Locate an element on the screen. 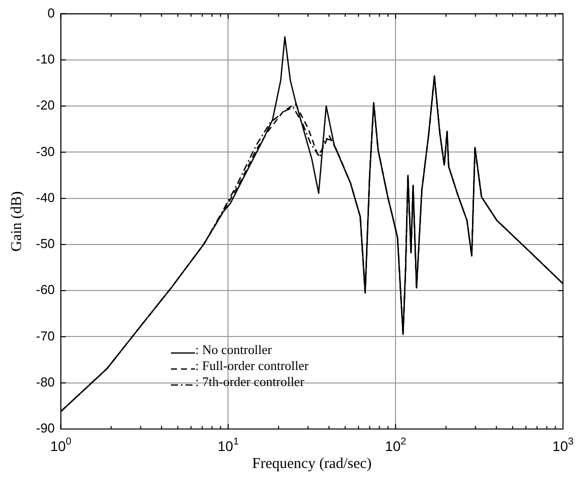 This screenshot has height=477, width=587. y-axis-title: Gain (dB) is located at coordinates (16, 221).